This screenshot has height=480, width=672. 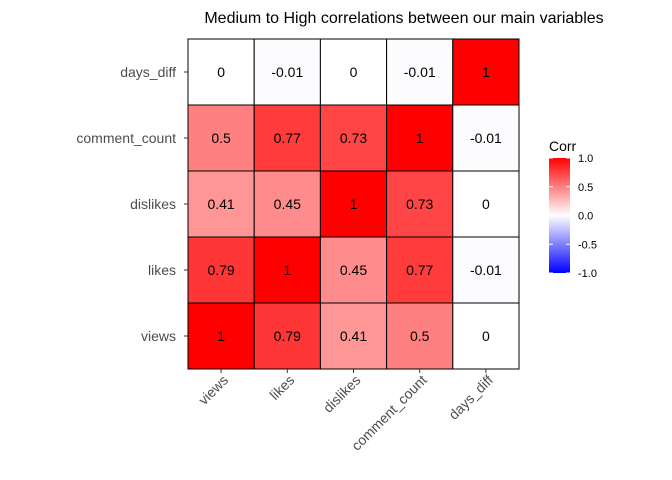 What do you see at coordinates (162, 270) in the screenshot?
I see `y-tick-label: likes` at bounding box center [162, 270].